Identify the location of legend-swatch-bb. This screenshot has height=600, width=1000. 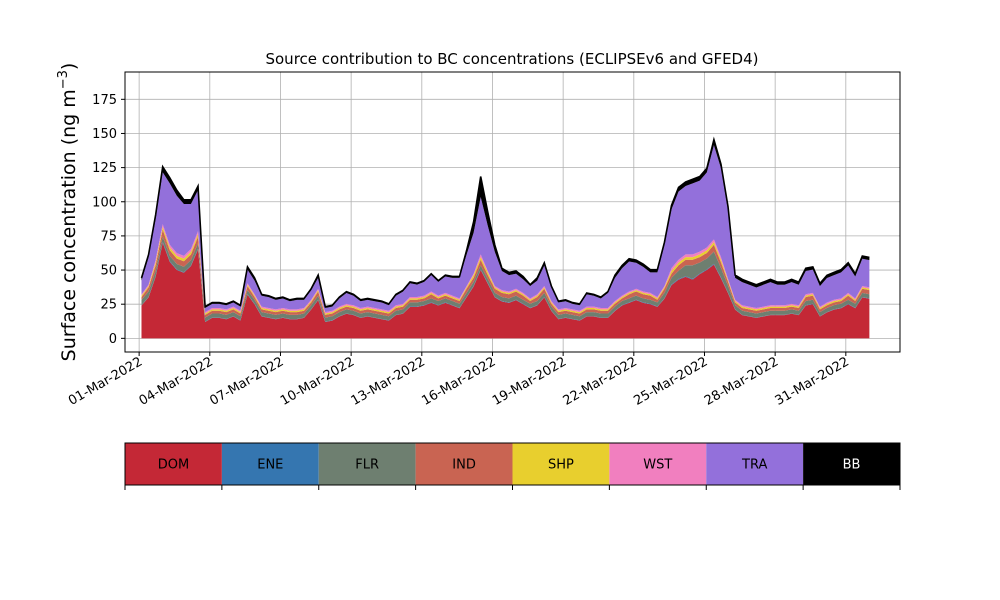
(851, 464).